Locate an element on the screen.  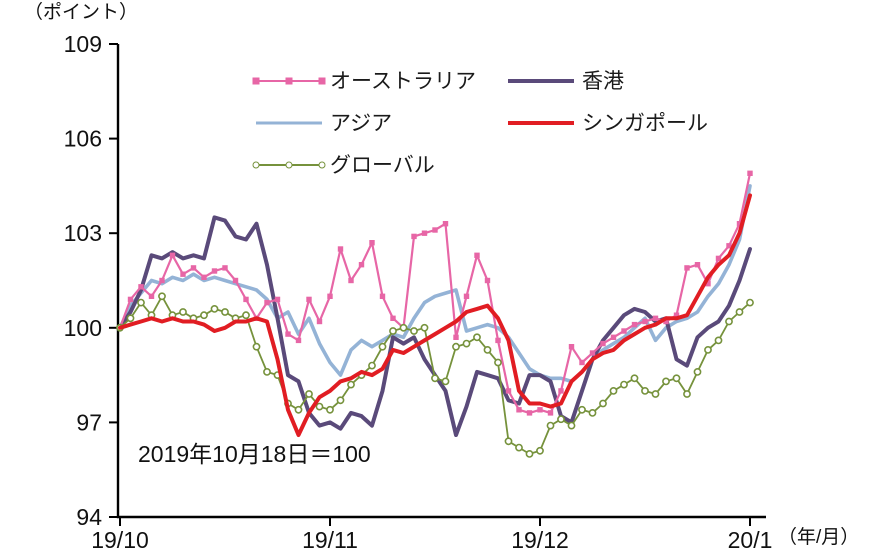
x-axis-unit-label: （年/月） is located at coordinates (818, 537).